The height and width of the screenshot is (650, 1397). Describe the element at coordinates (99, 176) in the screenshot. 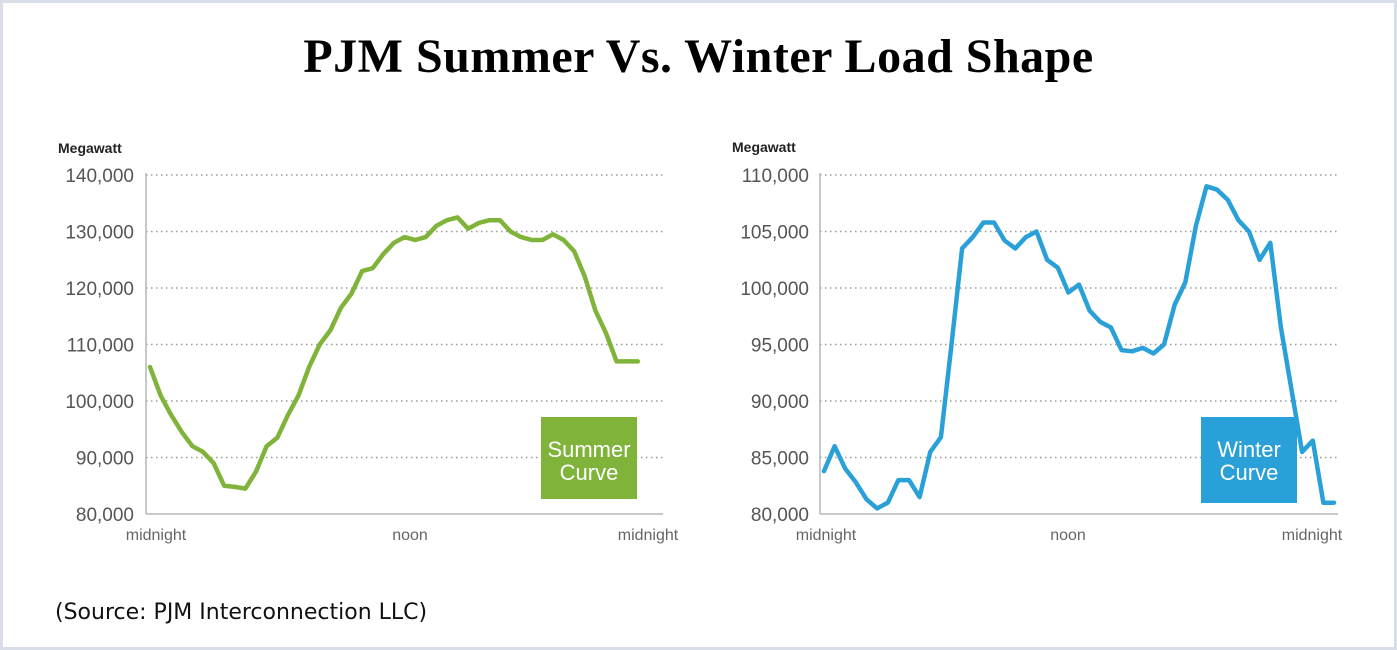

I see `summer-y-tick-label: 140,000` at that location.